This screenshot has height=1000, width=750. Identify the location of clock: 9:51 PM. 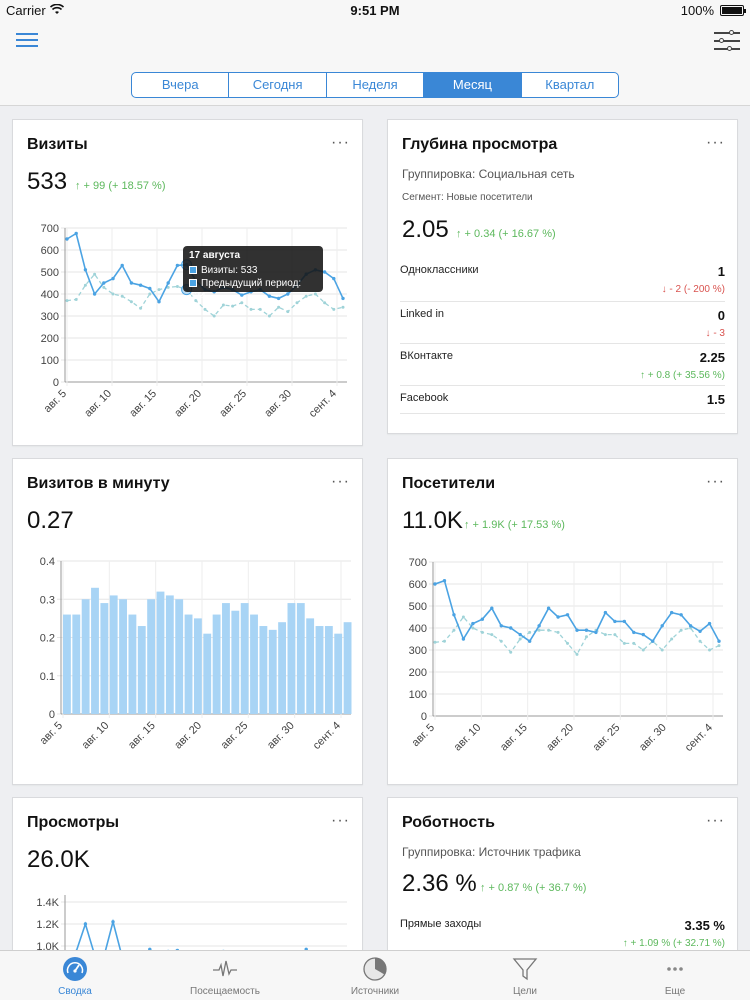
(375, 10).